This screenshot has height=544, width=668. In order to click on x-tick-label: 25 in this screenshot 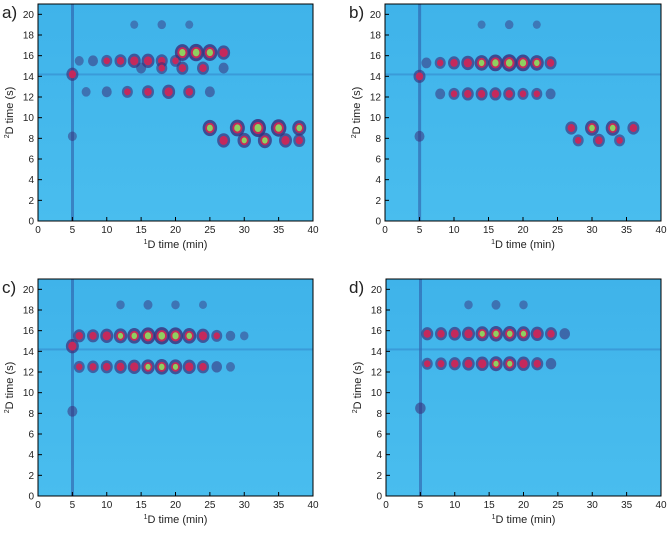, I will do `click(210, 230)`.